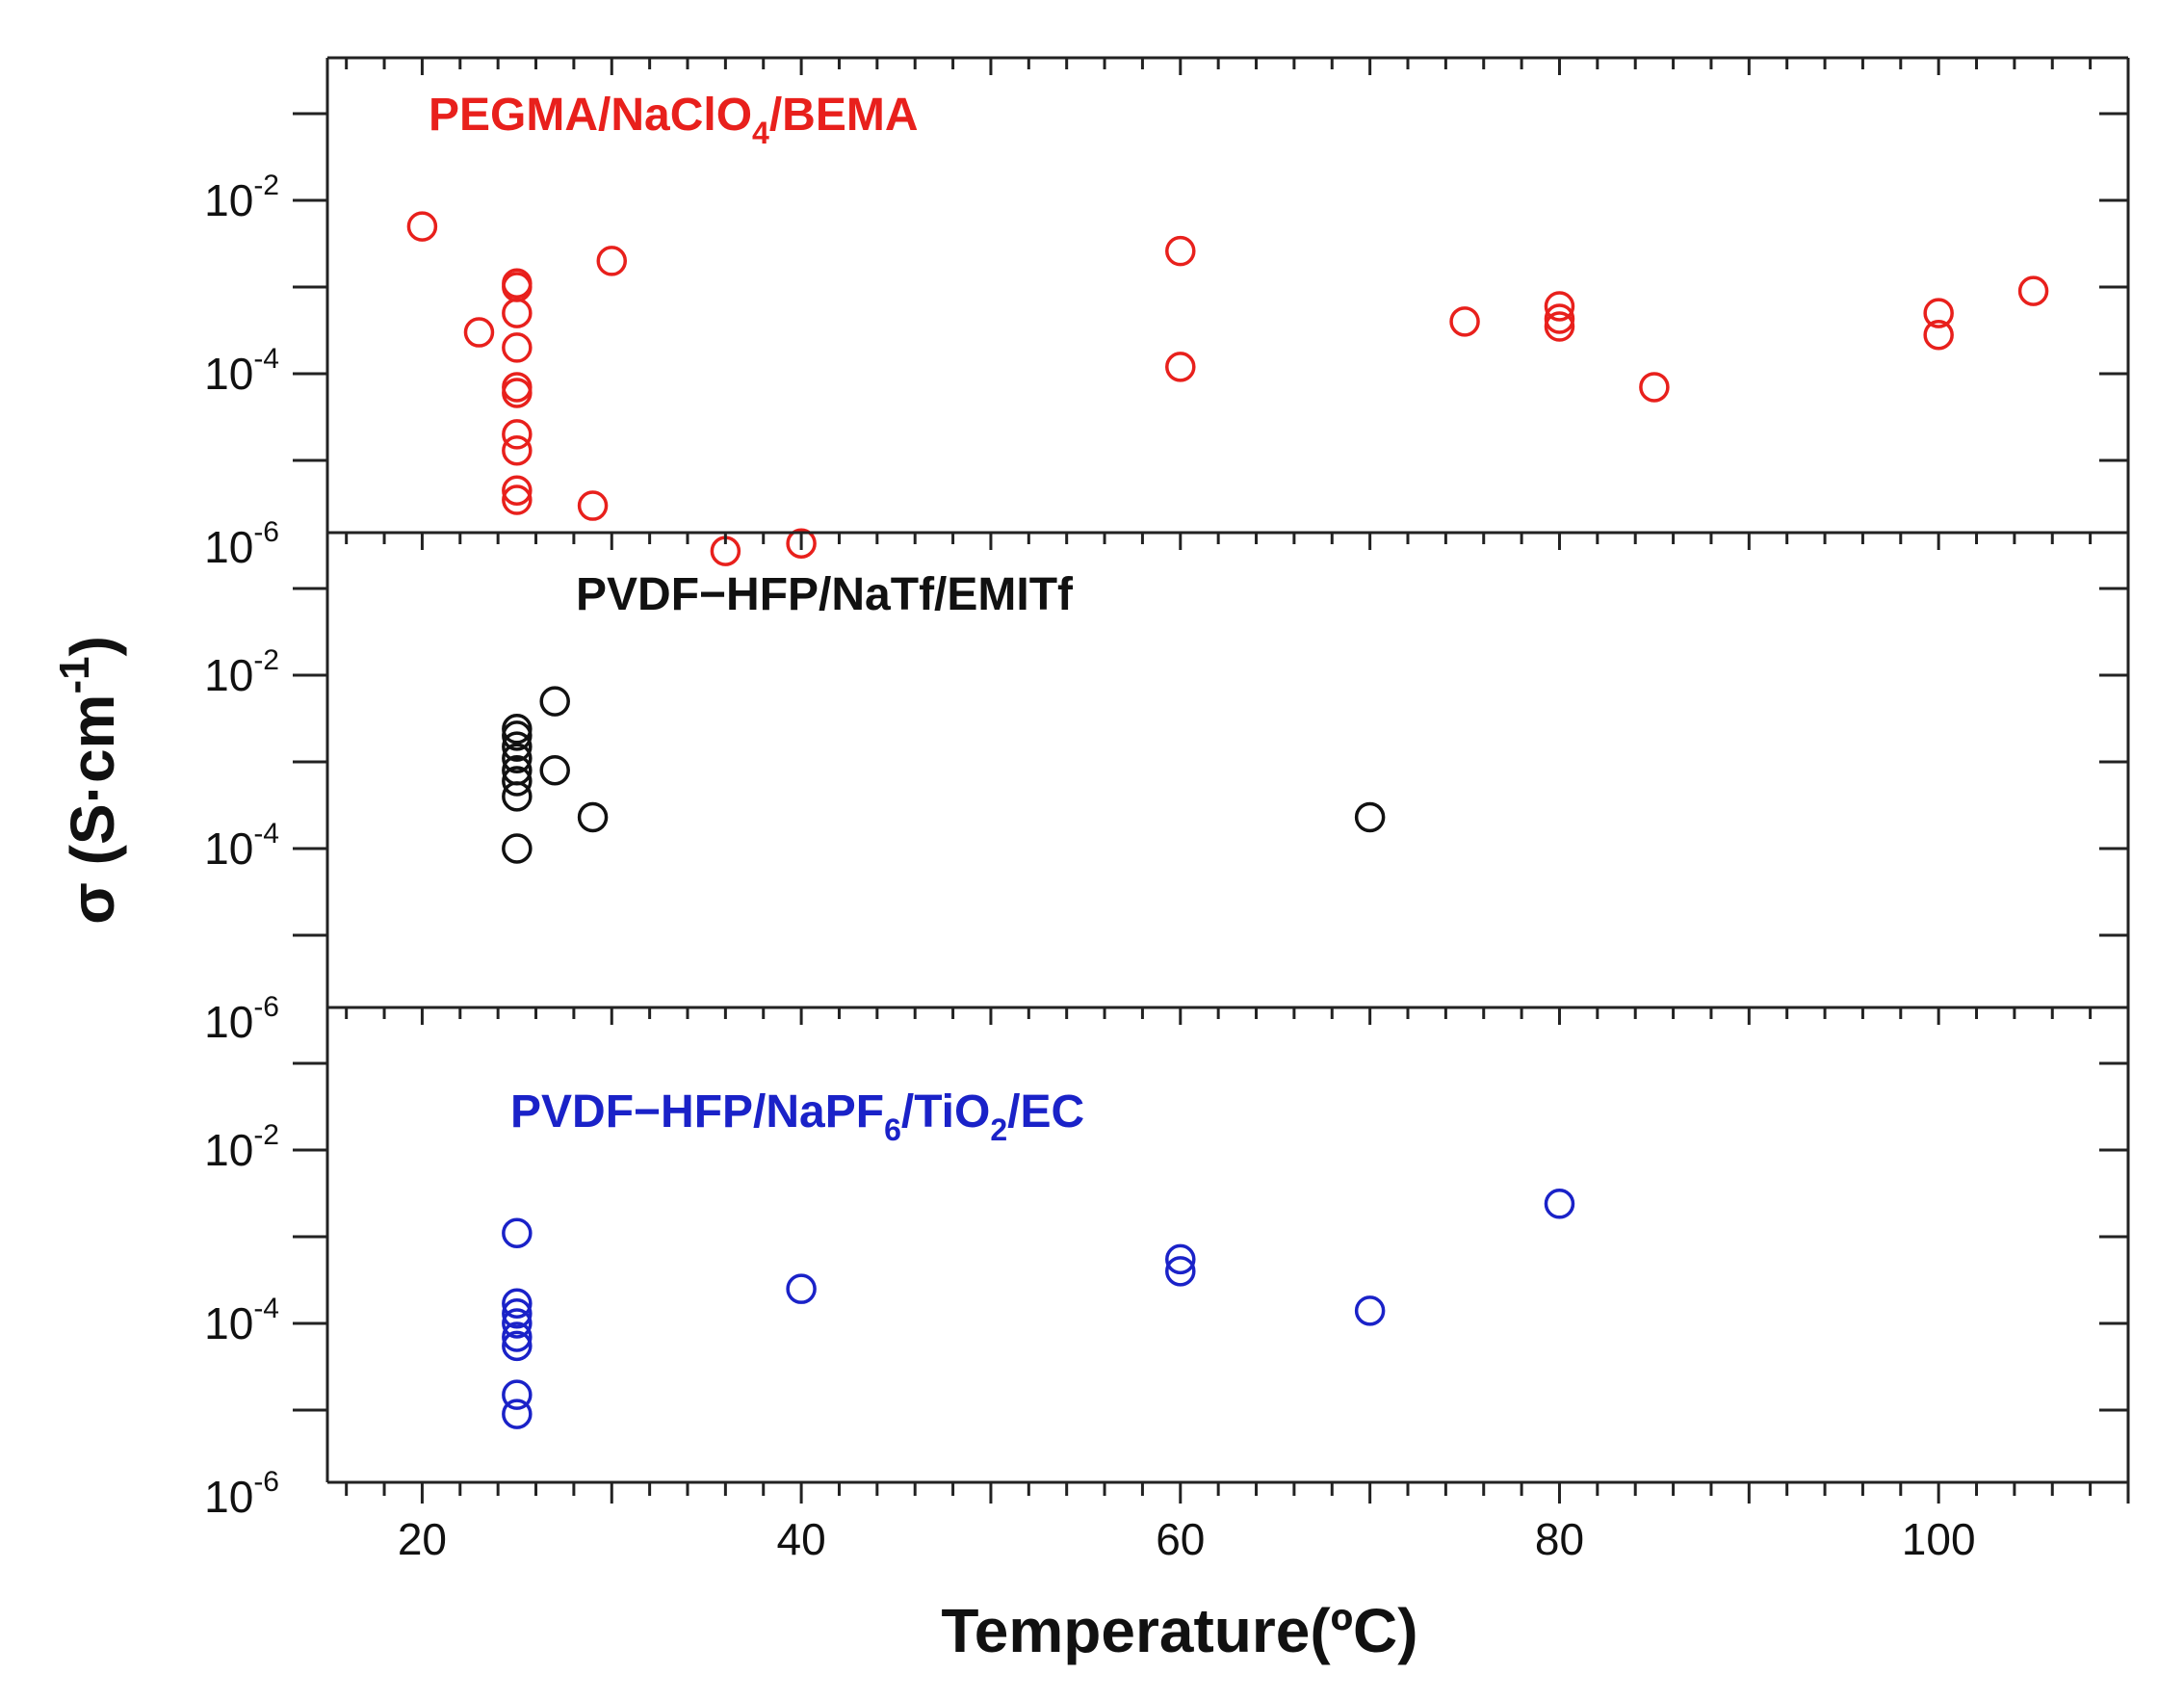 The image size is (2184, 1700). I want to click on y-axis-title: σ (S·cm-1), so click(89, 780).